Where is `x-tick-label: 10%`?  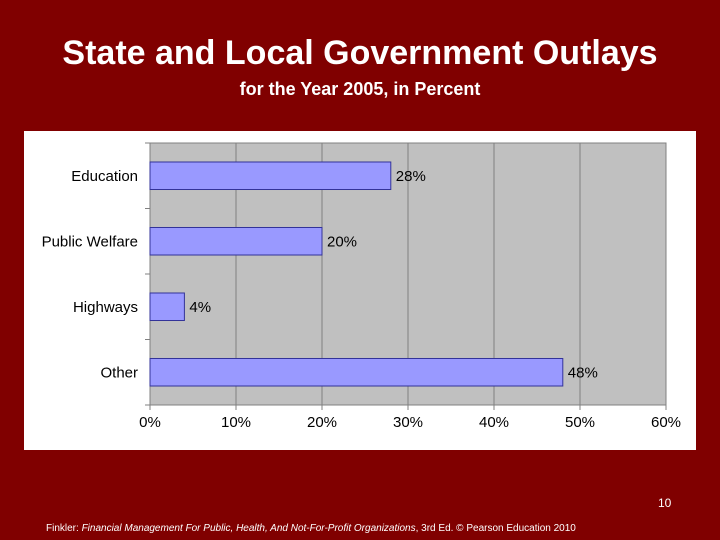 x-tick-label: 10% is located at coordinates (236, 422).